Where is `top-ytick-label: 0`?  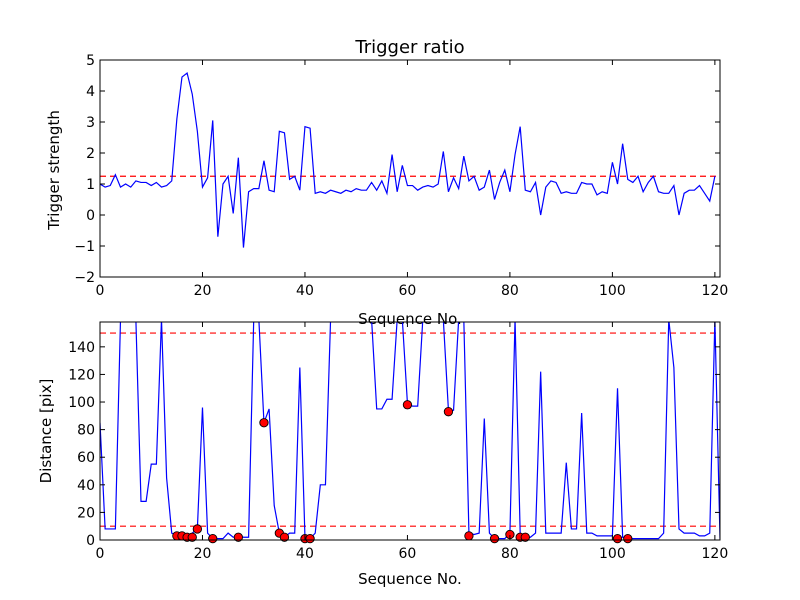
top-ytick-label: 0 is located at coordinates (90, 216).